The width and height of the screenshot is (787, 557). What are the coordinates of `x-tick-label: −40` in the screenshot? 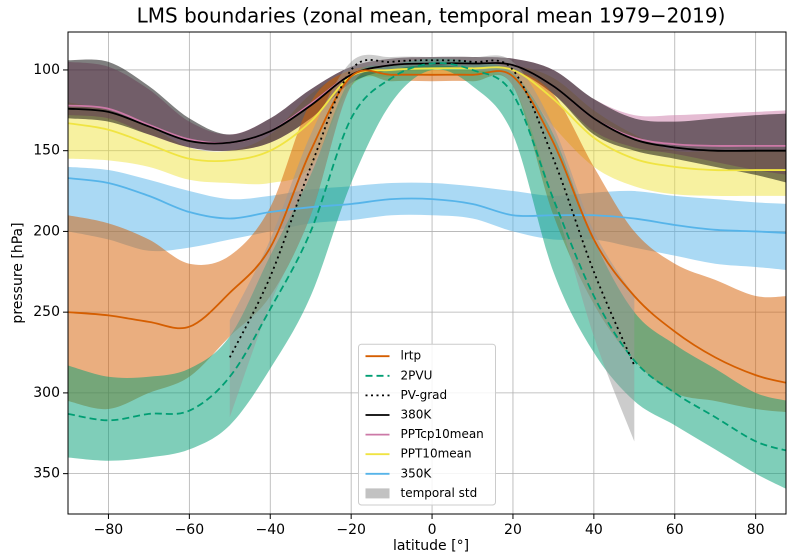 It's located at (270, 530).